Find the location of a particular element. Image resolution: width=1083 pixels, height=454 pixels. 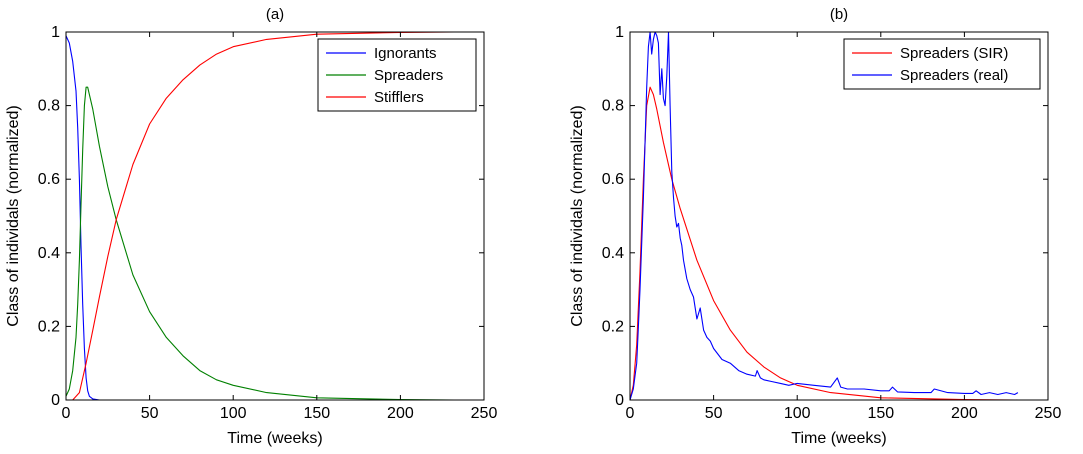

legend-label: Stifflers is located at coordinates (399, 97).